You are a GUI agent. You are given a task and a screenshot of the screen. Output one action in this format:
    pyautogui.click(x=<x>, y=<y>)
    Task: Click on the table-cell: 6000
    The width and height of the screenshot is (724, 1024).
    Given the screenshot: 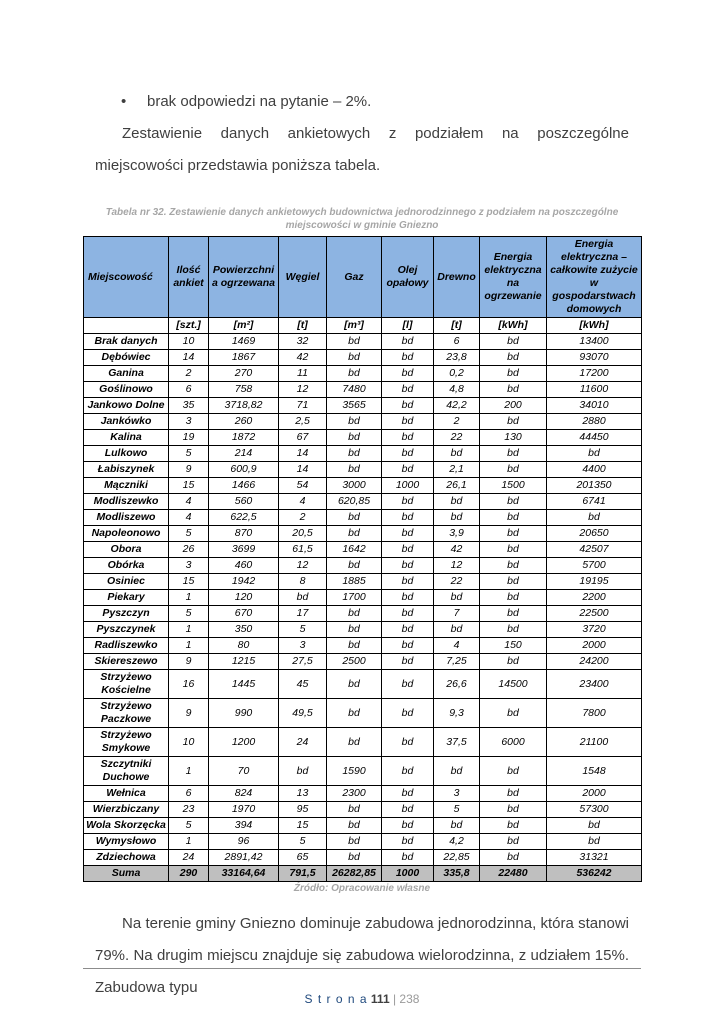 What is the action you would take?
    pyautogui.click(x=513, y=742)
    